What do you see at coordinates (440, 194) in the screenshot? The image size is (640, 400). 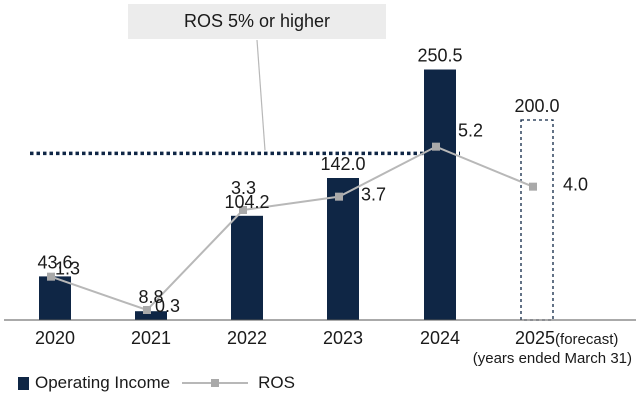 I see `bar-2024` at bounding box center [440, 194].